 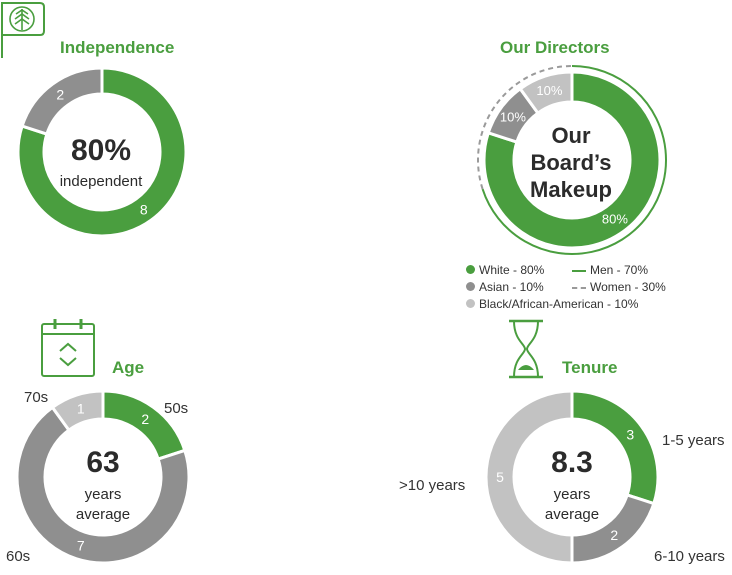 I want to click on independence-donut-chart: 82, so click(x=102, y=152).